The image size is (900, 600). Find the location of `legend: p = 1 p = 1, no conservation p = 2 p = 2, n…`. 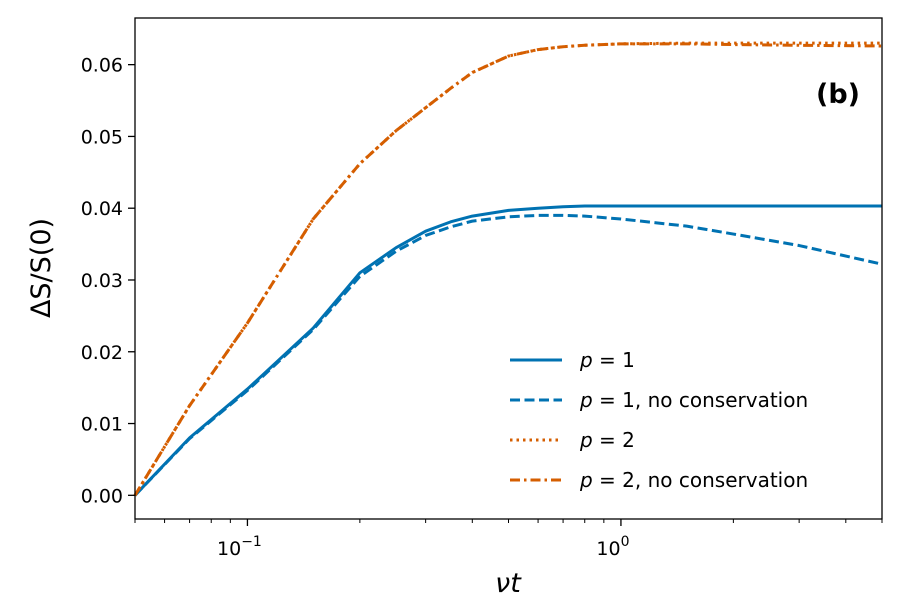

legend: p = 1 p = 1, no conservation p = 2 p = 2, n… is located at coordinates (659, 420).